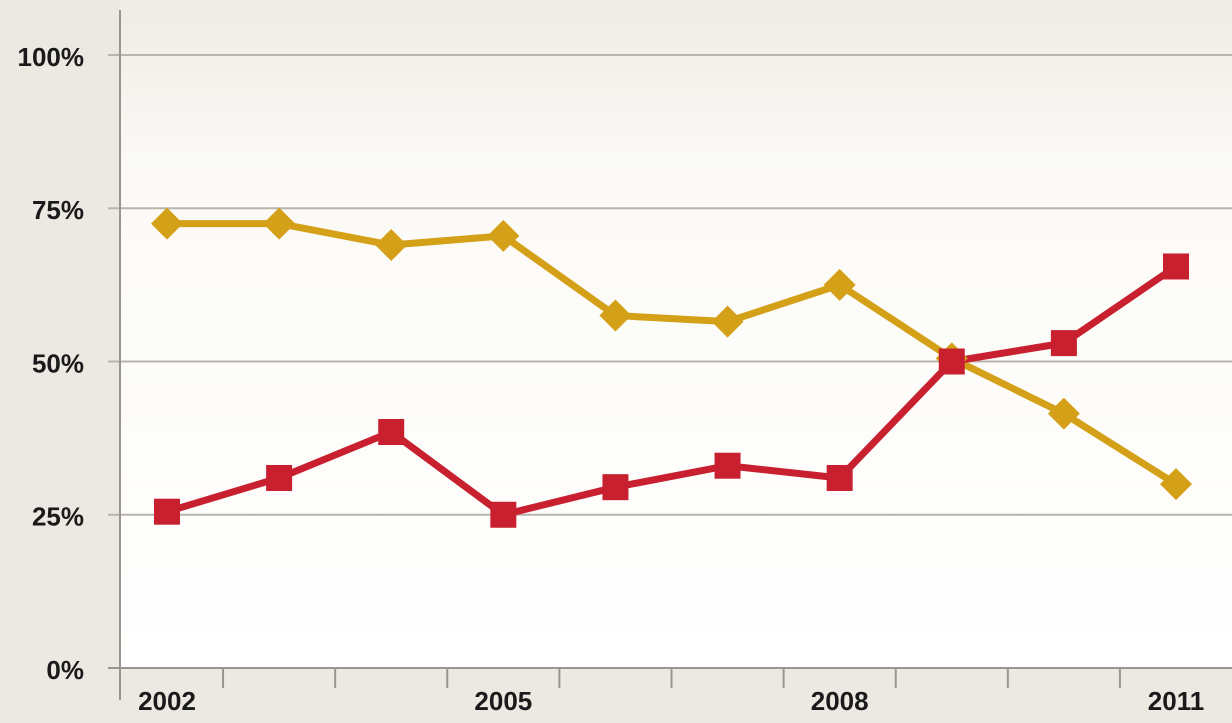 This screenshot has width=1232, height=723. Describe the element at coordinates (1063, 413) in the screenshot. I see `series-0-point-2010` at that location.